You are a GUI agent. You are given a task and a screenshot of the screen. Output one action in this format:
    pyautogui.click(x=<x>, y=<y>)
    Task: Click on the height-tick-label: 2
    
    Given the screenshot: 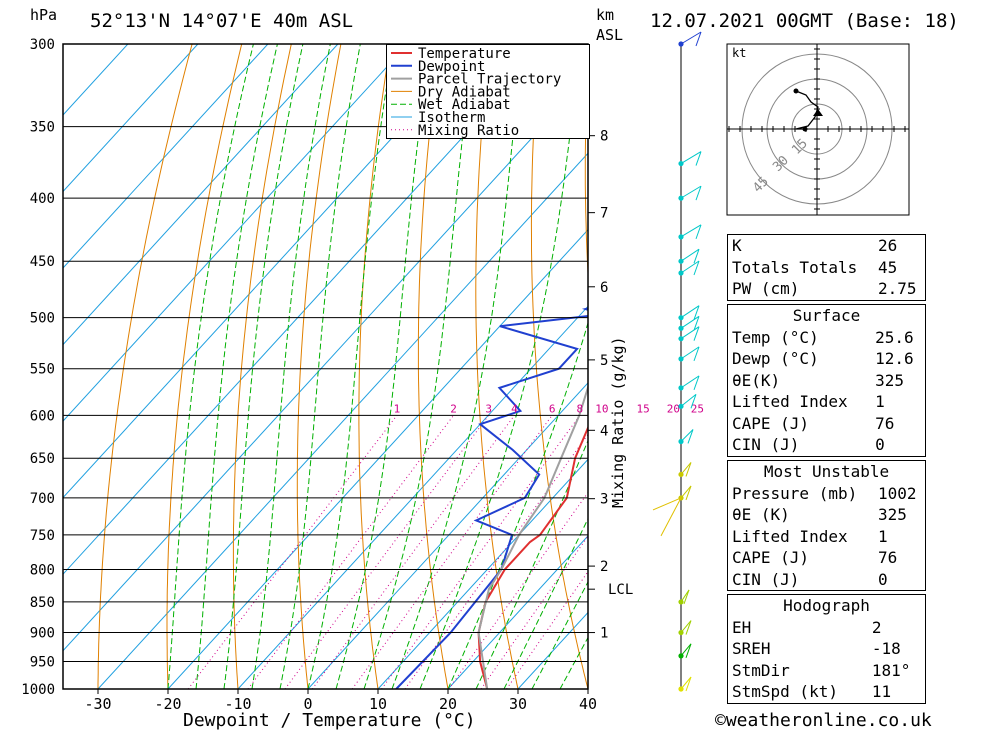 What is the action you would take?
    pyautogui.click(x=604, y=567)
    